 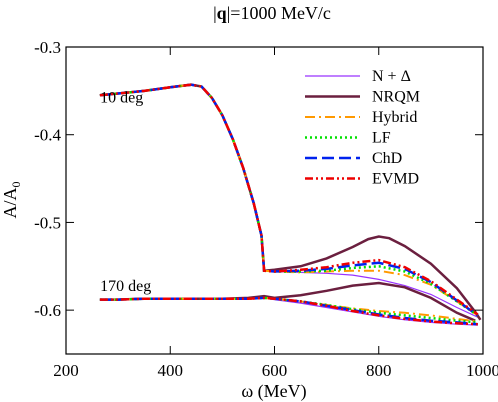 What do you see at coordinates (47, 310) in the screenshot?
I see `y-tick-label: -0.6` at bounding box center [47, 310].